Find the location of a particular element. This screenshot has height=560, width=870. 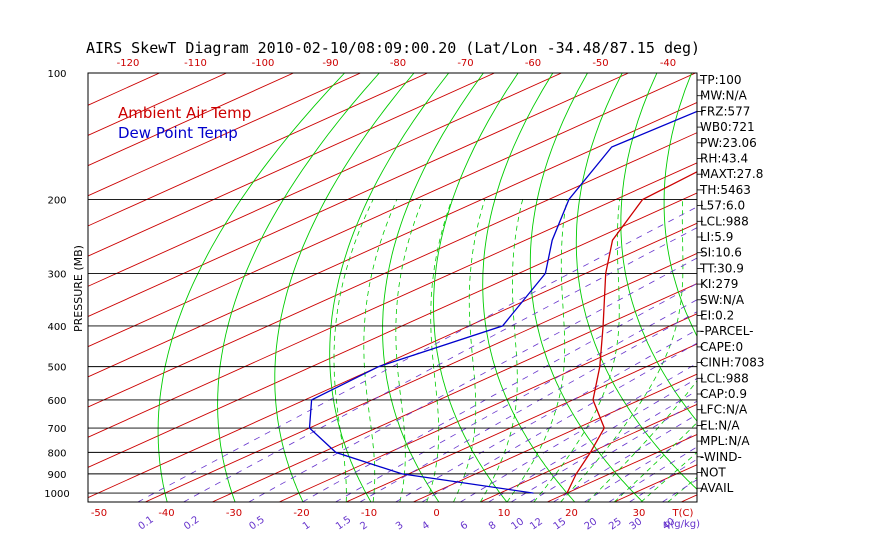

top-tick-label: -60 is located at coordinates (533, 63).